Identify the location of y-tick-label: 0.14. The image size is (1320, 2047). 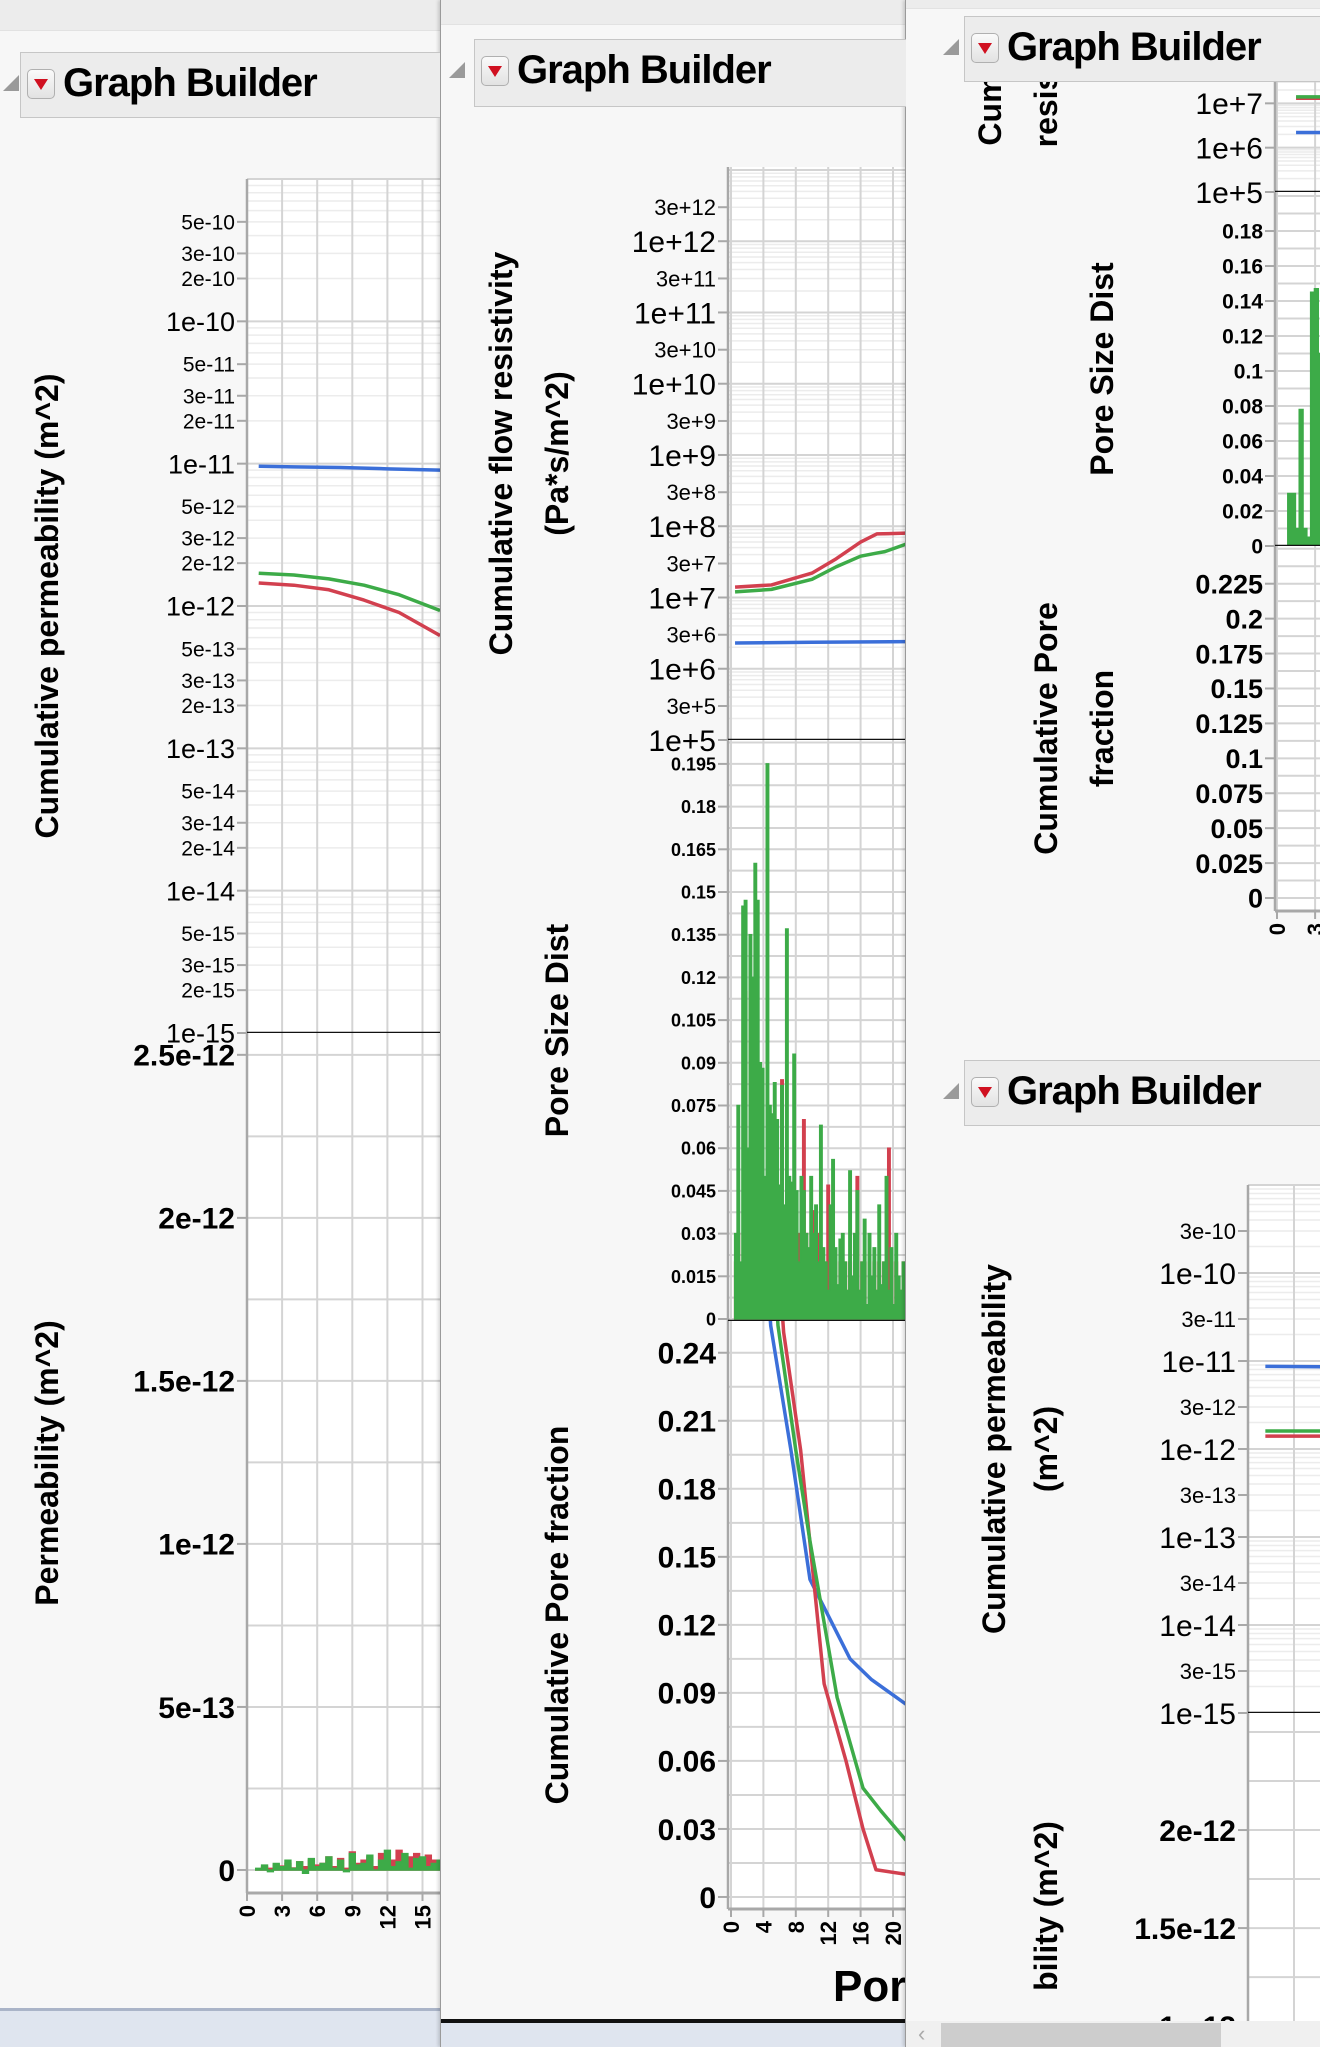
(1242, 302).